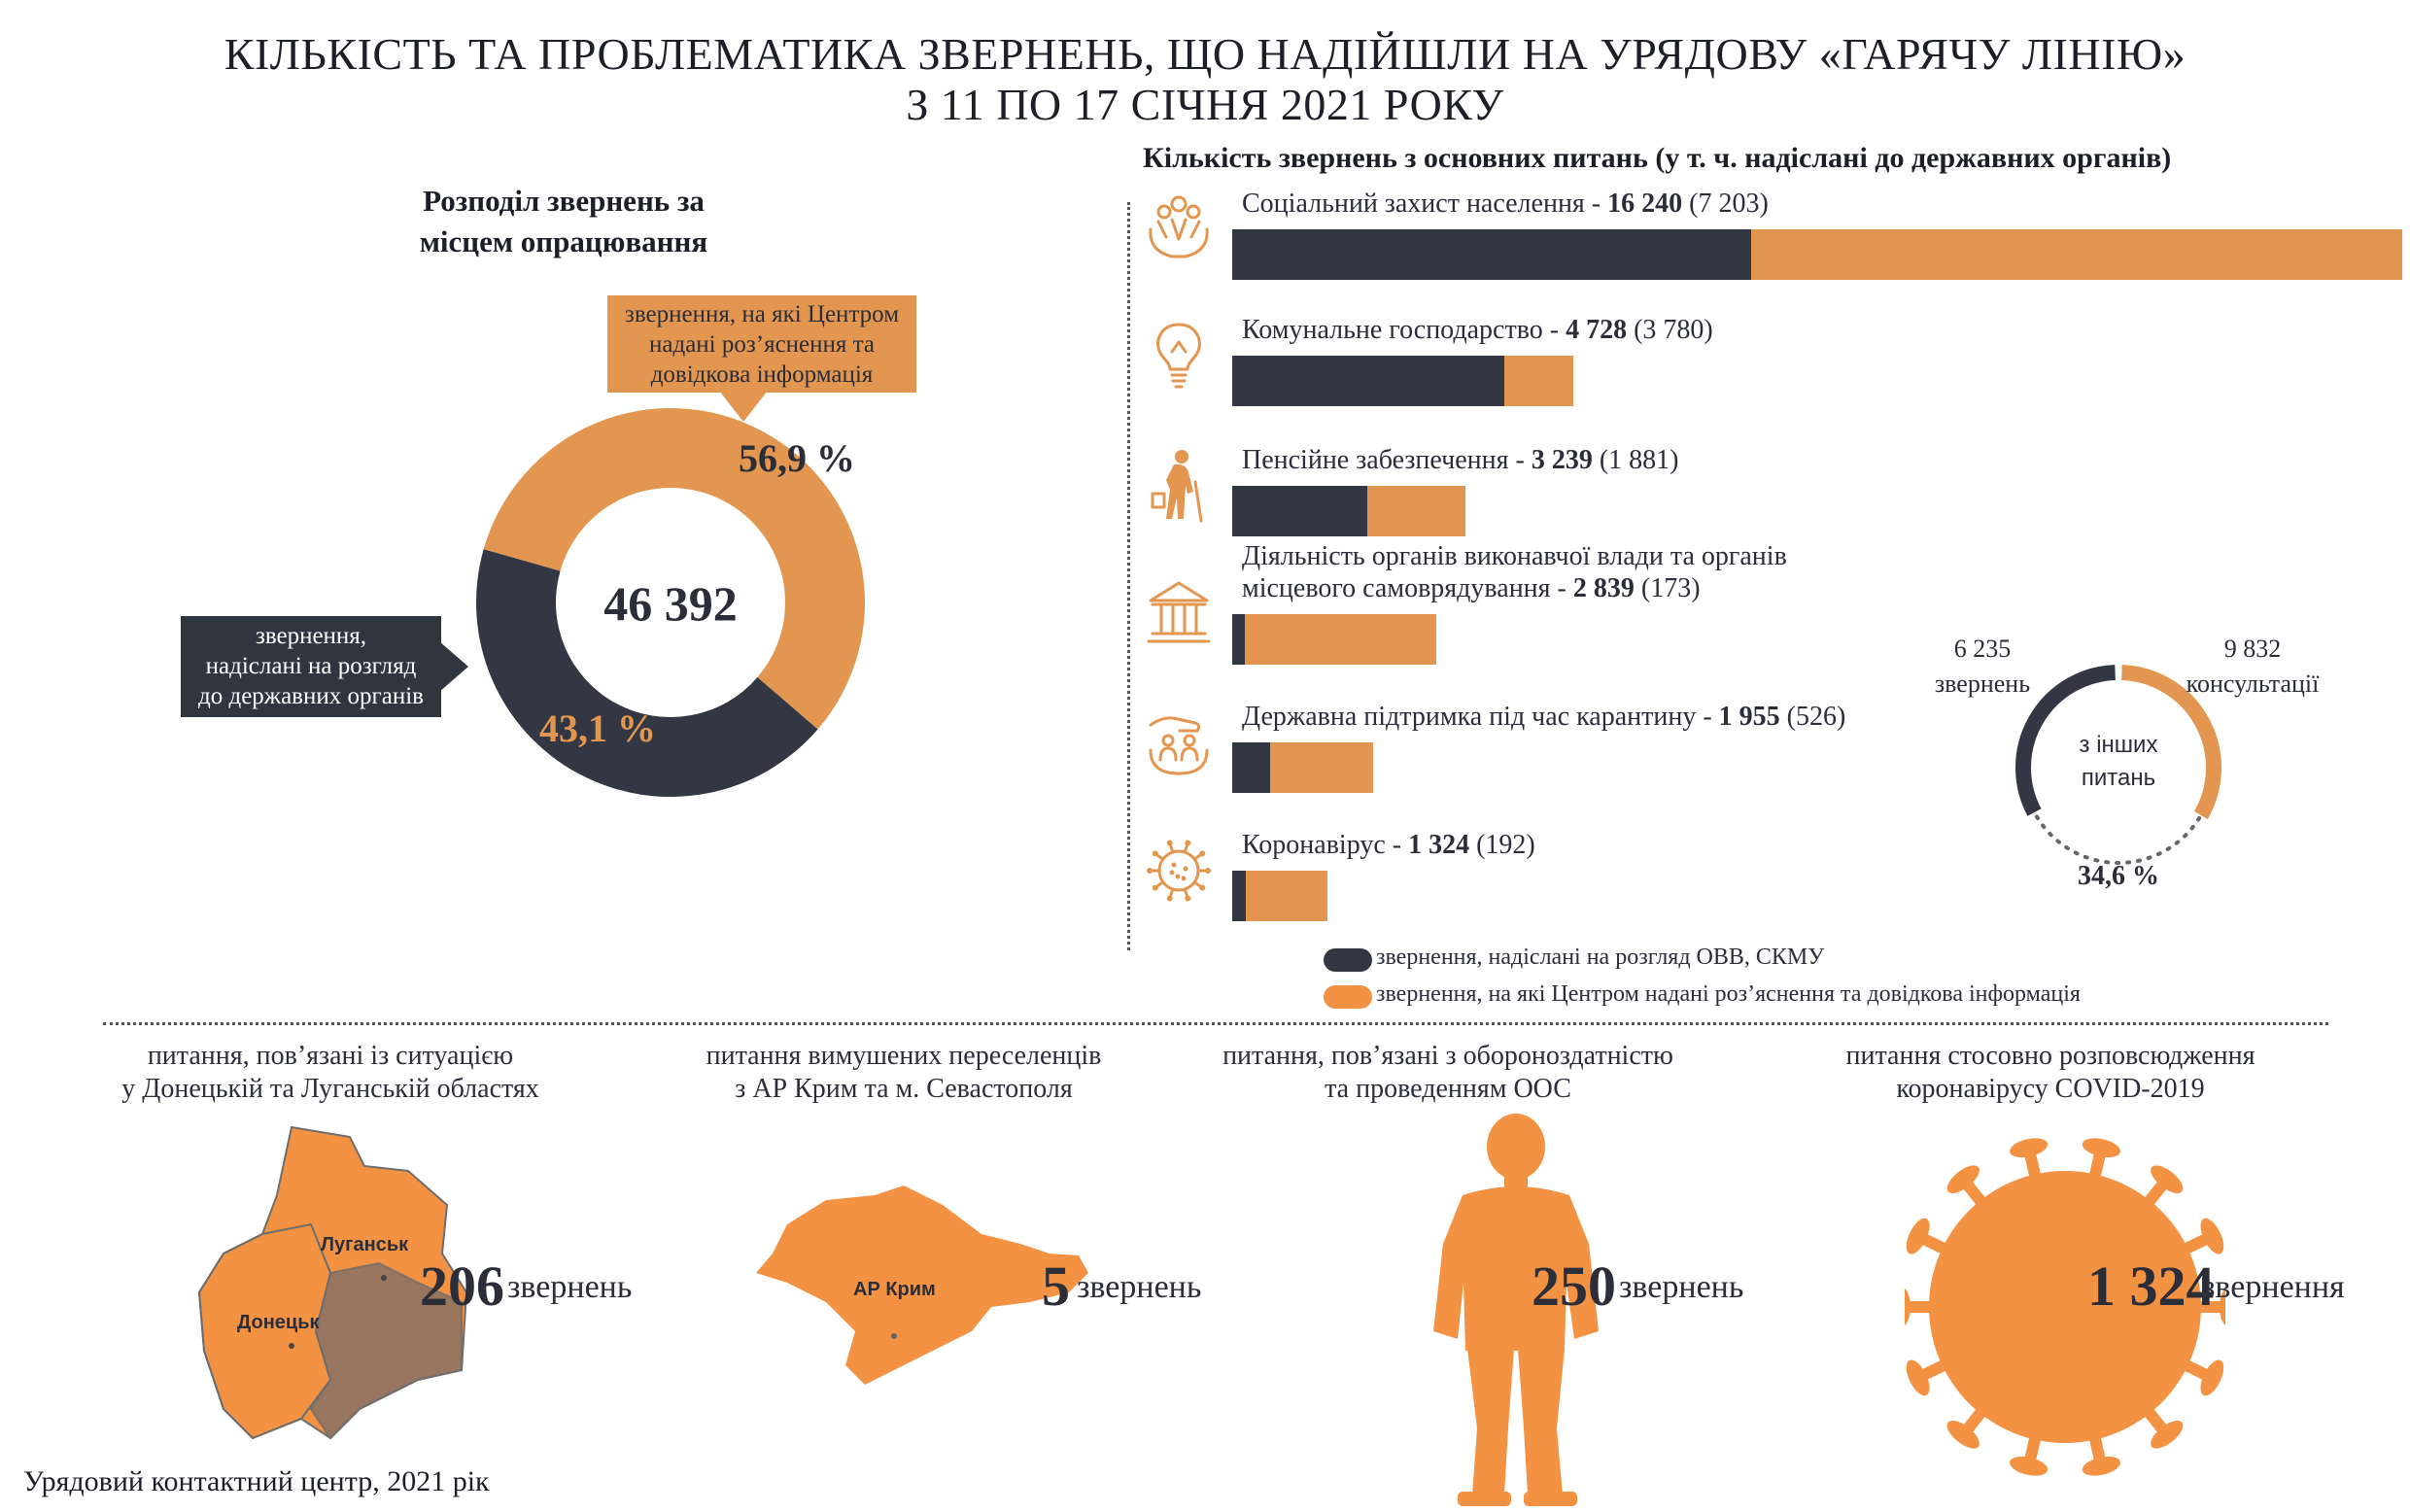  What do you see at coordinates (1480, 717) in the screenshot?
I see `bar-category-text: Державна підтримка під час карантину -` at bounding box center [1480, 717].